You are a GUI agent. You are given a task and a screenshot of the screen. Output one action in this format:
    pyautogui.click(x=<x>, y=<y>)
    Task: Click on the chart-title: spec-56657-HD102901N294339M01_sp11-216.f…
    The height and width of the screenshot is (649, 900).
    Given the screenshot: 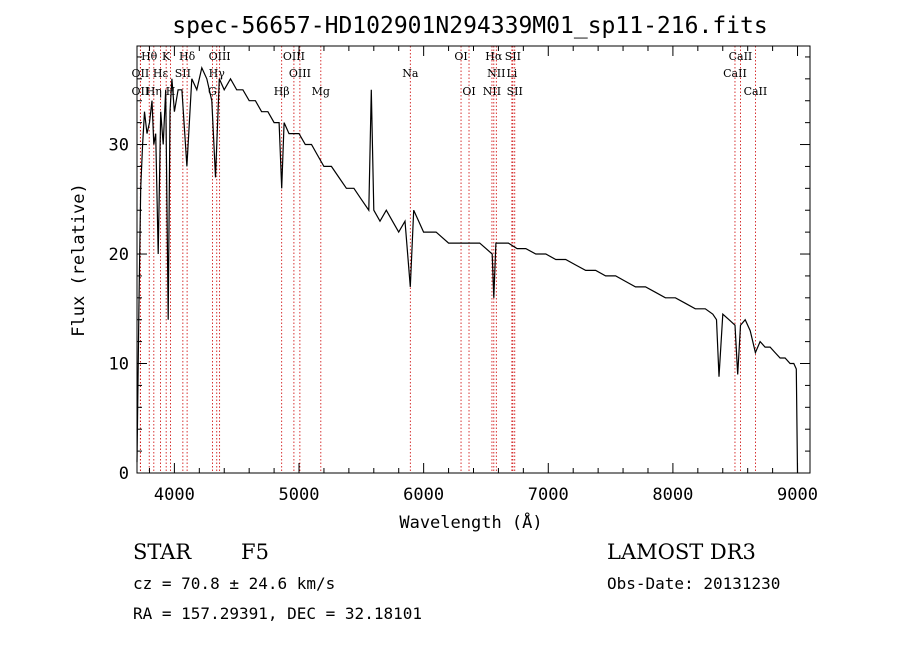 What is the action you would take?
    pyautogui.click(x=469, y=26)
    